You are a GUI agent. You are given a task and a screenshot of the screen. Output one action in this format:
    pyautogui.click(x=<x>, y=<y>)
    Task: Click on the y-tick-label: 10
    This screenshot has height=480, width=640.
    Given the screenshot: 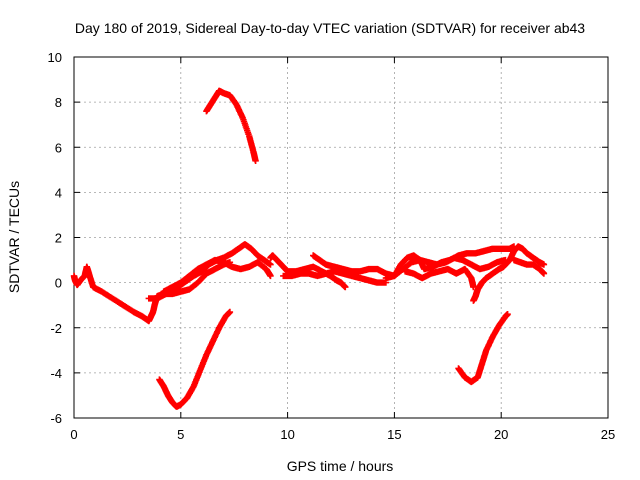 What is the action you would take?
    pyautogui.click(x=55, y=57)
    